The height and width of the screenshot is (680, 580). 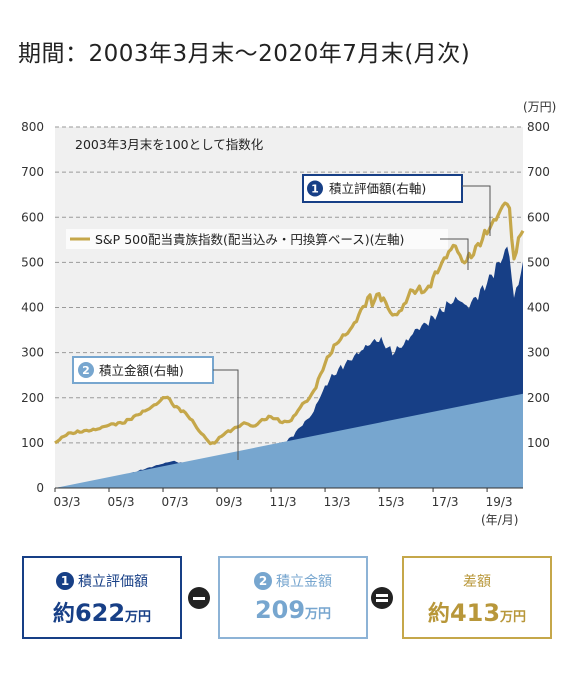 What do you see at coordinates (538, 262) in the screenshot?
I see `y2-tick-label: 500` at bounding box center [538, 262].